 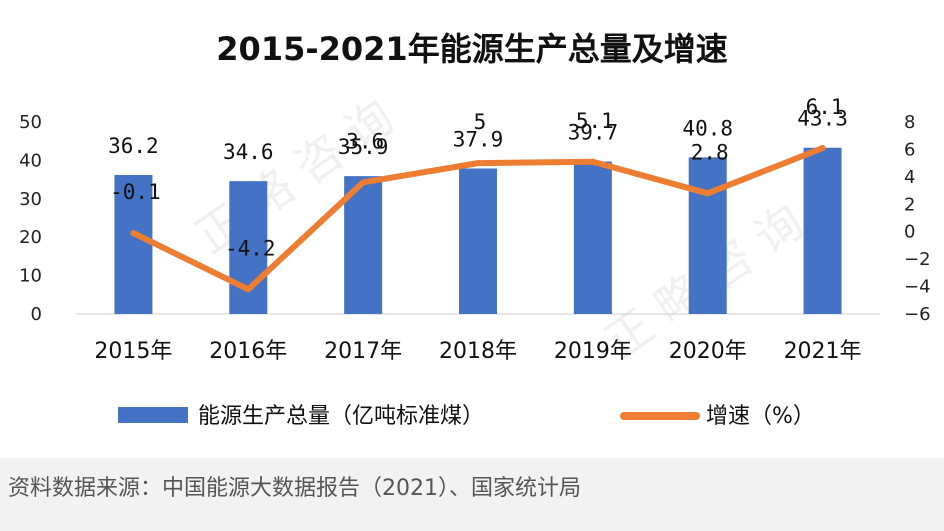 I want to click on bar-value-label: 35.9, so click(x=363, y=147).